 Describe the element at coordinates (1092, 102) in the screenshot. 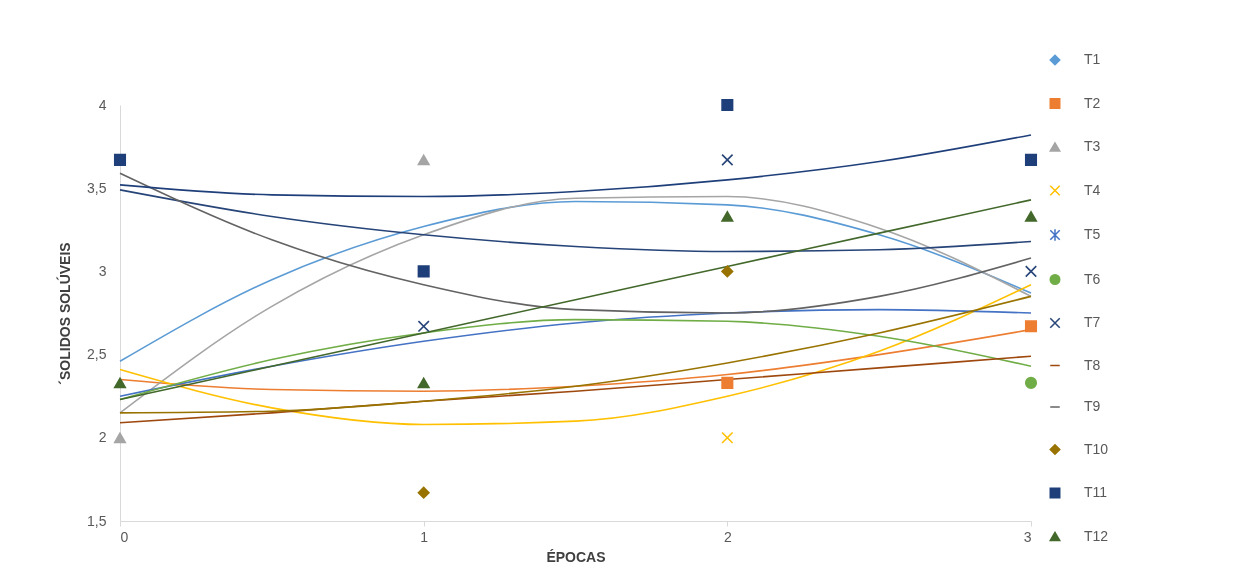

I see `legend-label: T2` at that location.